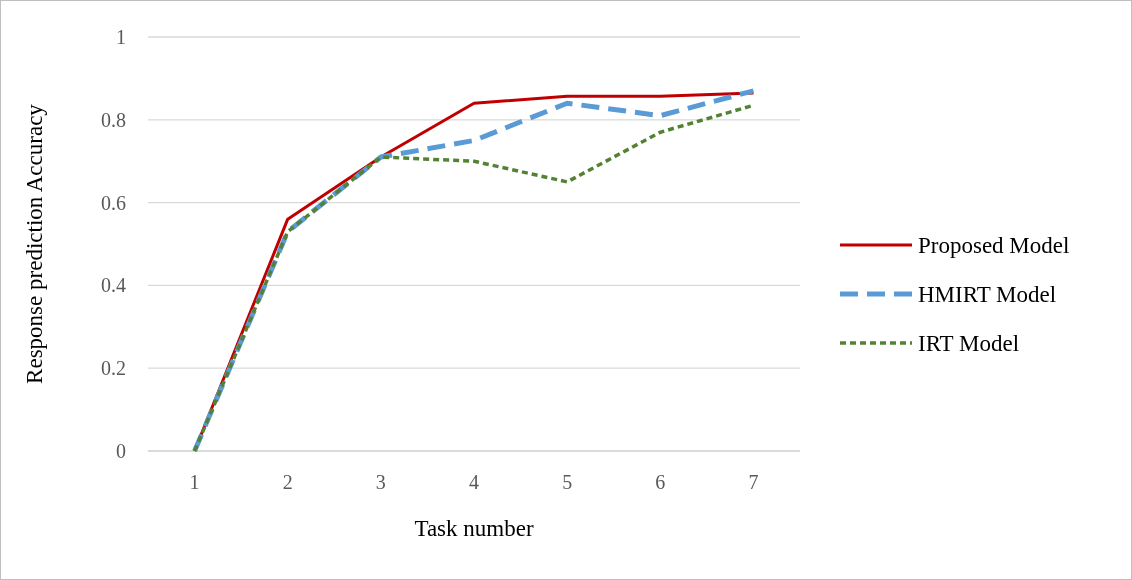 This screenshot has width=1132, height=580. What do you see at coordinates (380, 482) in the screenshot?
I see `x-tick-label: 3` at bounding box center [380, 482].